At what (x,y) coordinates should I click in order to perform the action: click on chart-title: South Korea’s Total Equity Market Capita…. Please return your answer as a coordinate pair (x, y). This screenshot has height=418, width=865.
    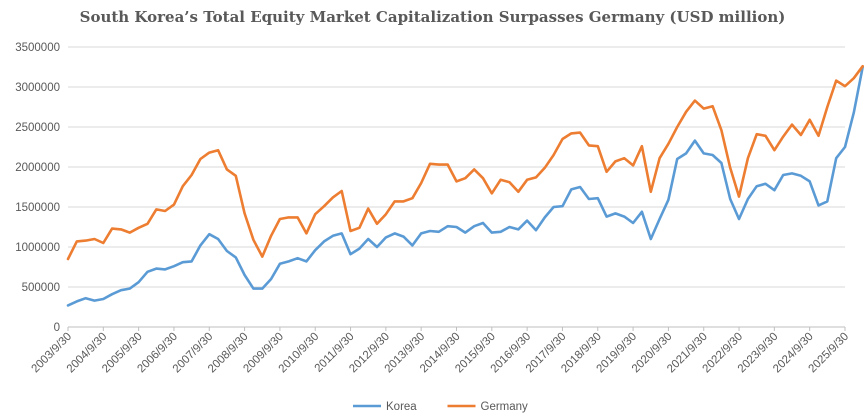
    Looking at the image, I should click on (432, 17).